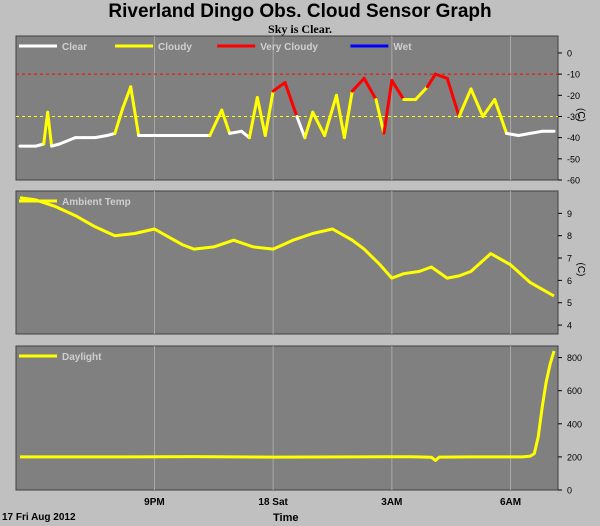 This screenshot has height=526, width=600. What do you see at coordinates (154, 502) in the screenshot?
I see `x-tick-label: 9PM` at bounding box center [154, 502].